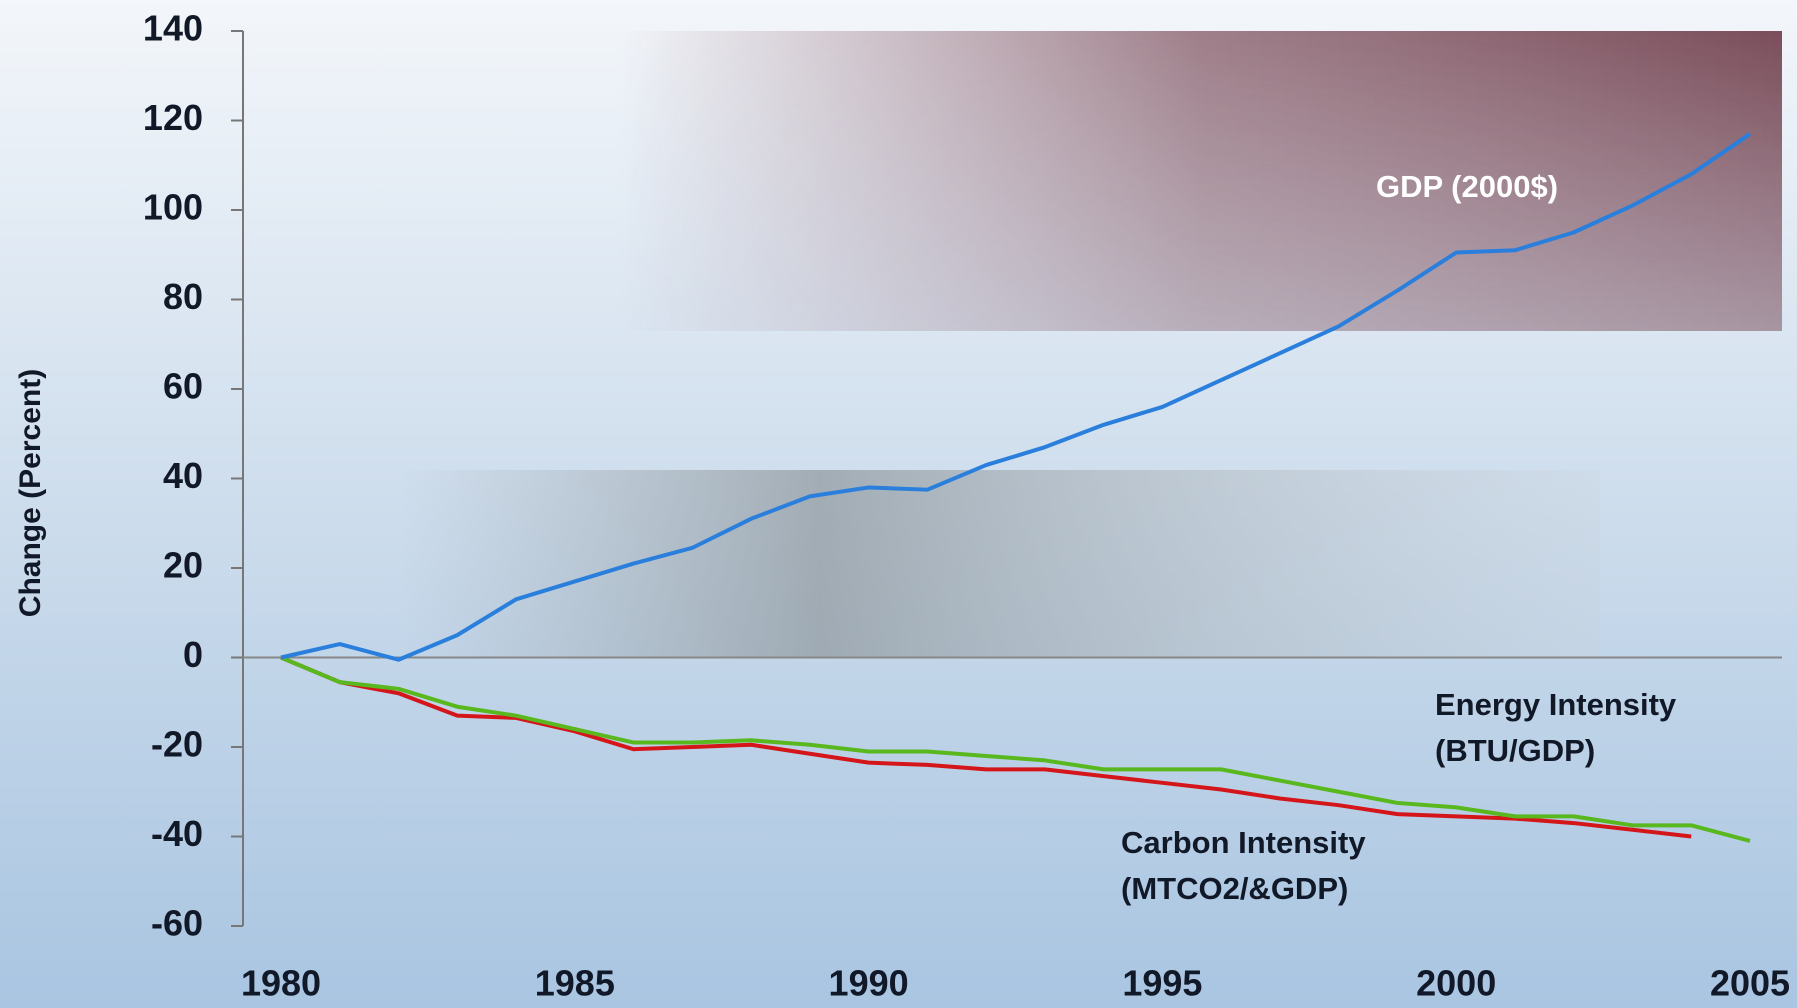  I want to click on y-tick-label: 120, so click(173, 117).